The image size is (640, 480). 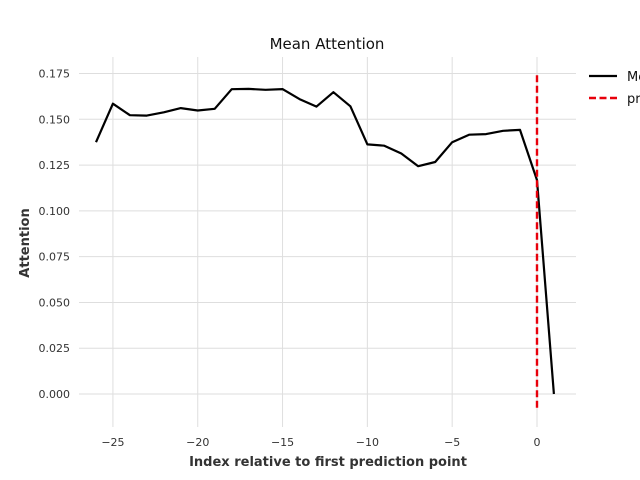 I want to click on legend-label-me: Me, so click(x=633, y=77).